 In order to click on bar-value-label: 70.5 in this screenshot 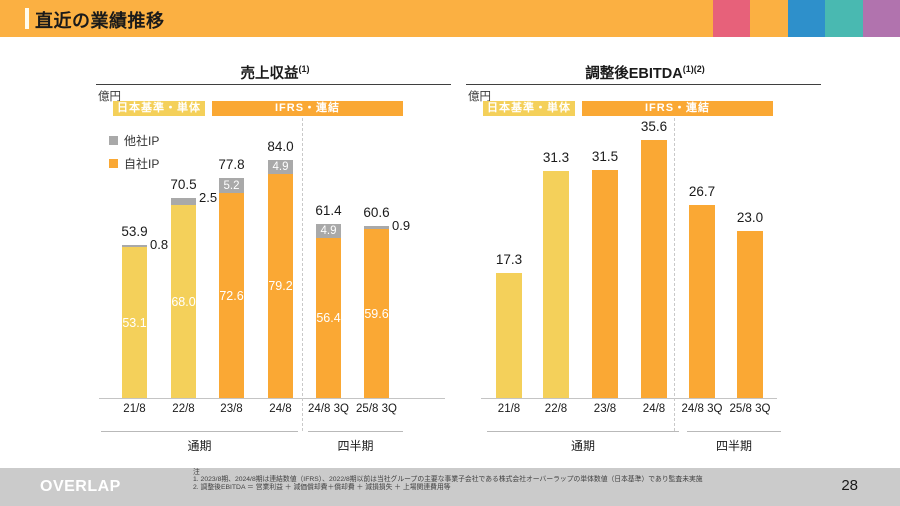, I will do `click(183, 184)`.